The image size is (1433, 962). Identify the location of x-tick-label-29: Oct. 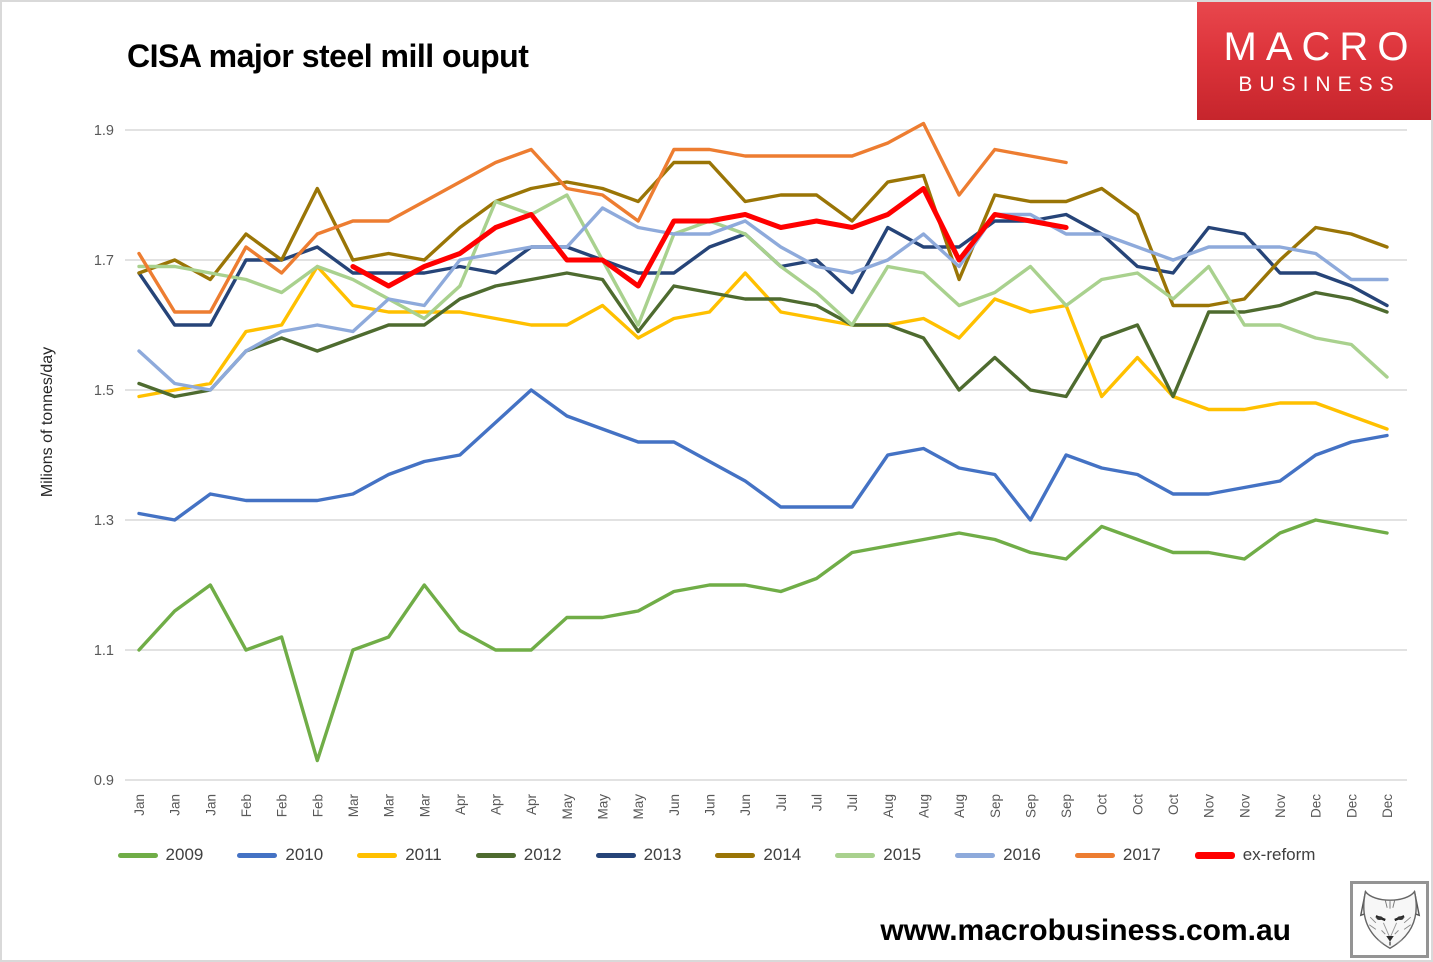
(1173, 804).